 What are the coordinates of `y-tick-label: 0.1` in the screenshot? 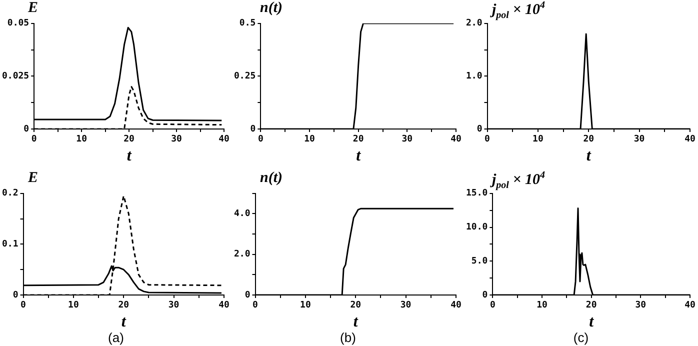 It's located at (10, 245).